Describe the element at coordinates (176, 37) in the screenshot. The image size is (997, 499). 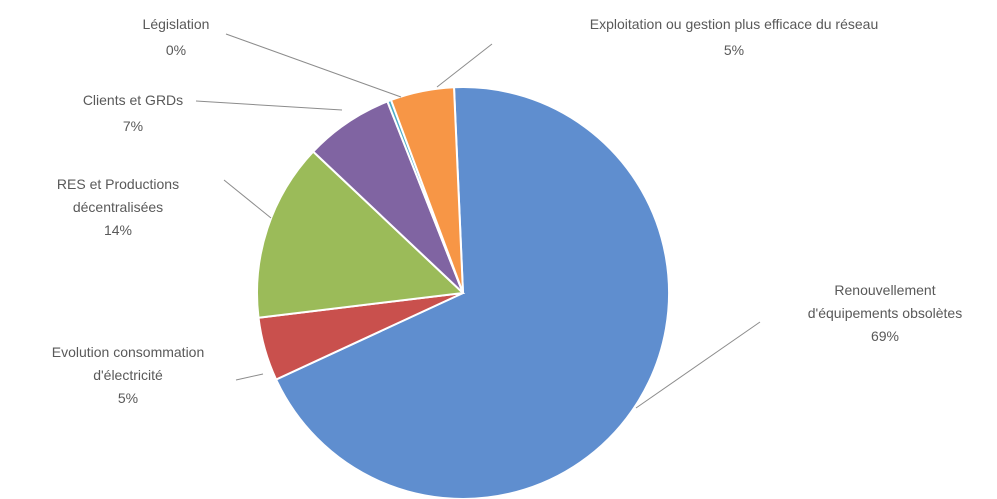
I see `slice-label-4: Législation 0%` at that location.